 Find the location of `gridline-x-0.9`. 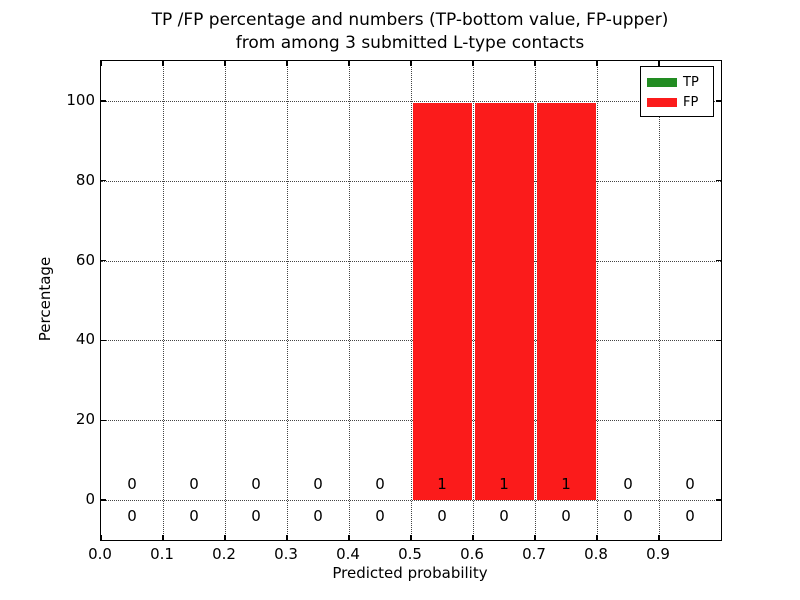

gridline-x-0.9 is located at coordinates (659, 300).